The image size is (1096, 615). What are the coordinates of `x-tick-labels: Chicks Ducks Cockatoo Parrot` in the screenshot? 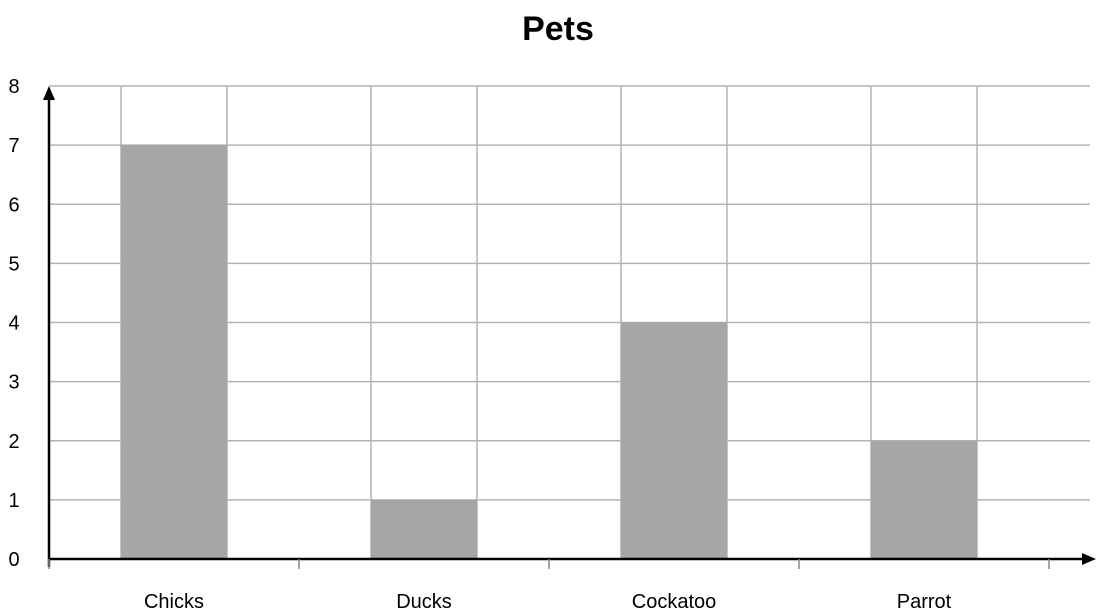 It's located at (548, 602).